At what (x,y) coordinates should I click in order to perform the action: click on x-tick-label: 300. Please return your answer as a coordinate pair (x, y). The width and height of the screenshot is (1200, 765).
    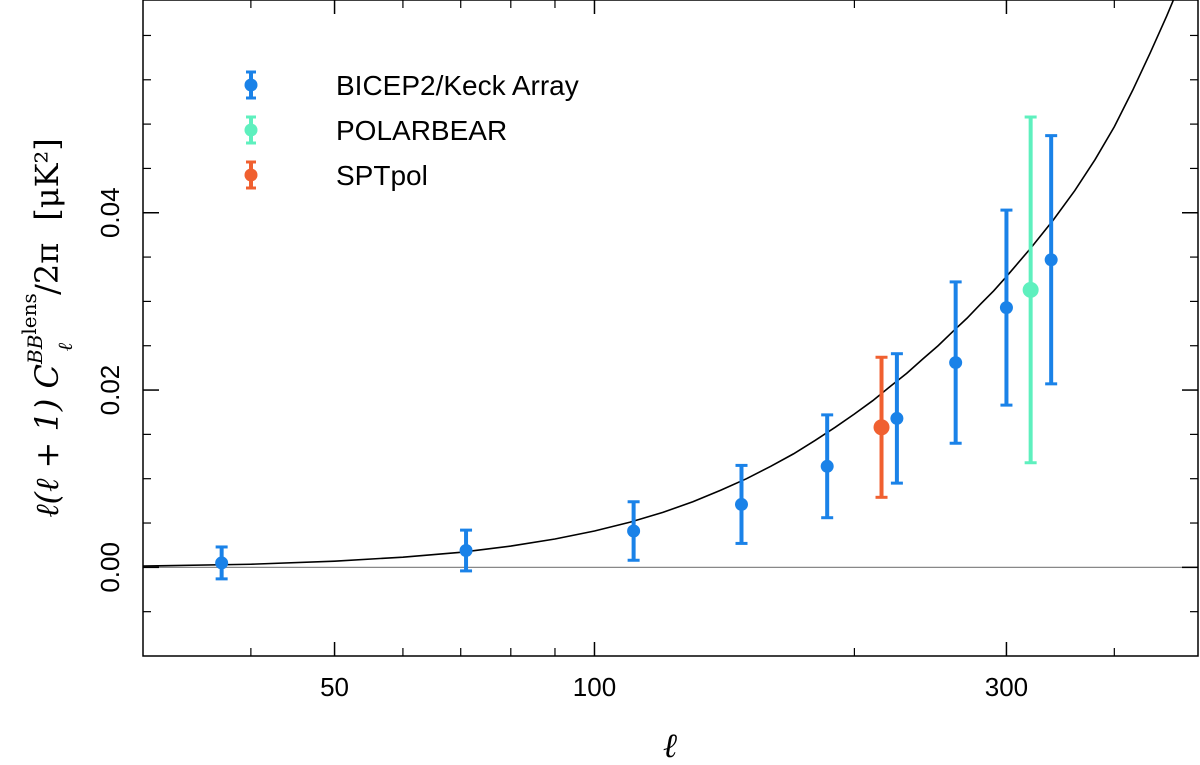
    Looking at the image, I should click on (1006, 687).